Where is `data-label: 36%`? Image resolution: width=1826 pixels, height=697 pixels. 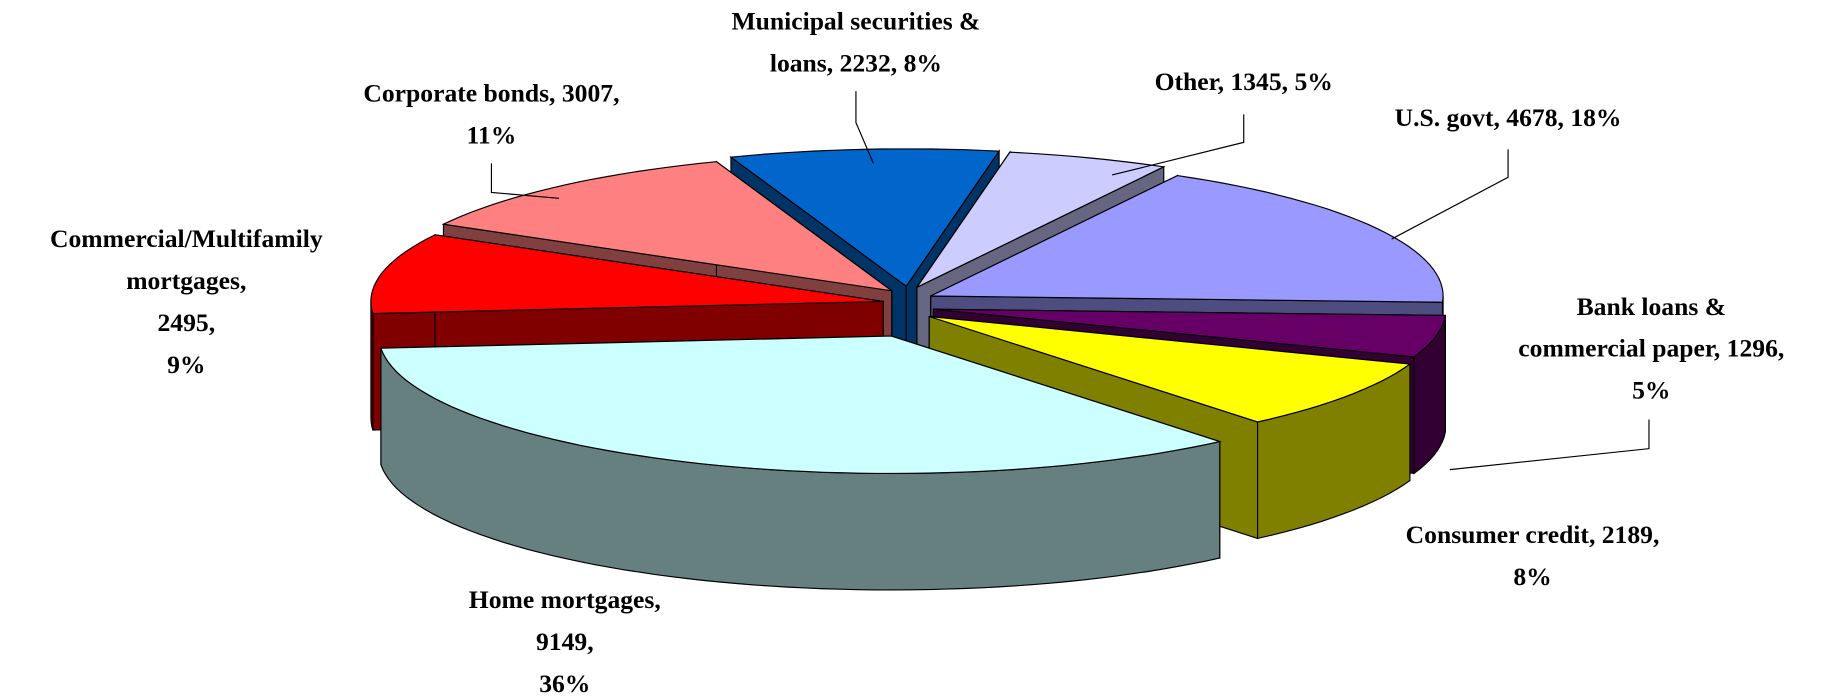 data-label: 36% is located at coordinates (564, 683).